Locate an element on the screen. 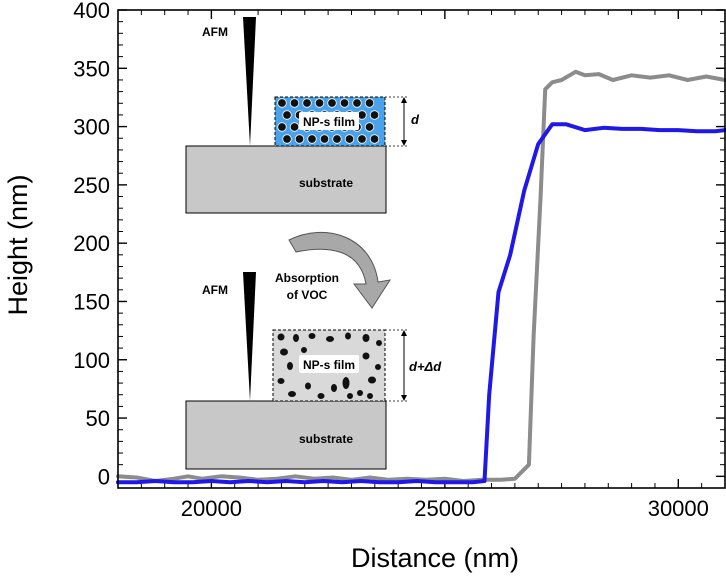  substrate-label-top: substrate is located at coordinates (326, 183).